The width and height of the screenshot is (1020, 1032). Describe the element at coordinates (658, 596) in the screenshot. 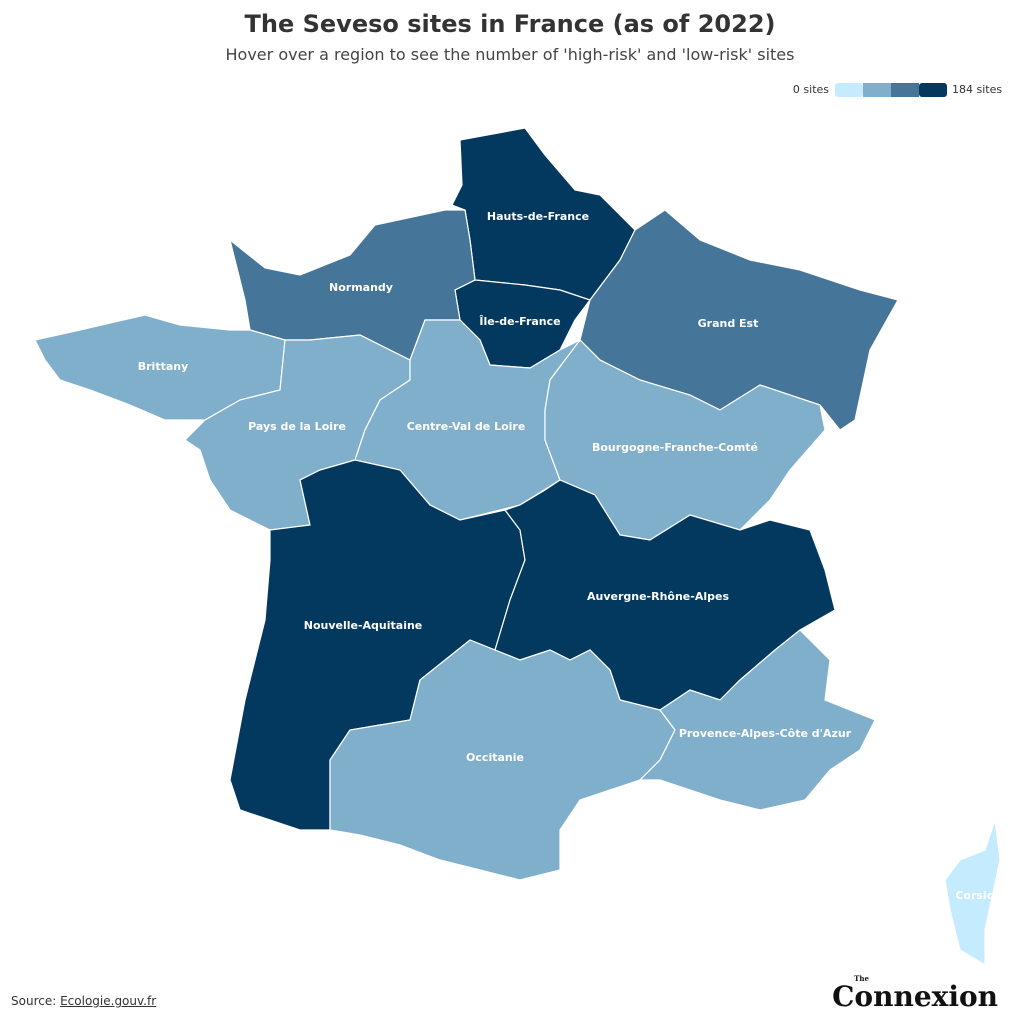

I see `region-label: Auvergne-Rhône-Alpes` at that location.